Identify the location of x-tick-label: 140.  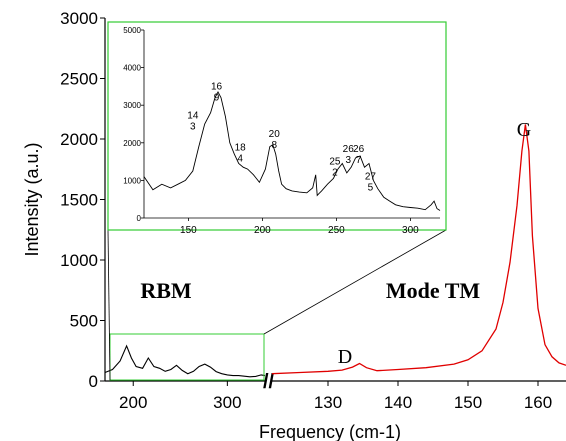
(398, 402).